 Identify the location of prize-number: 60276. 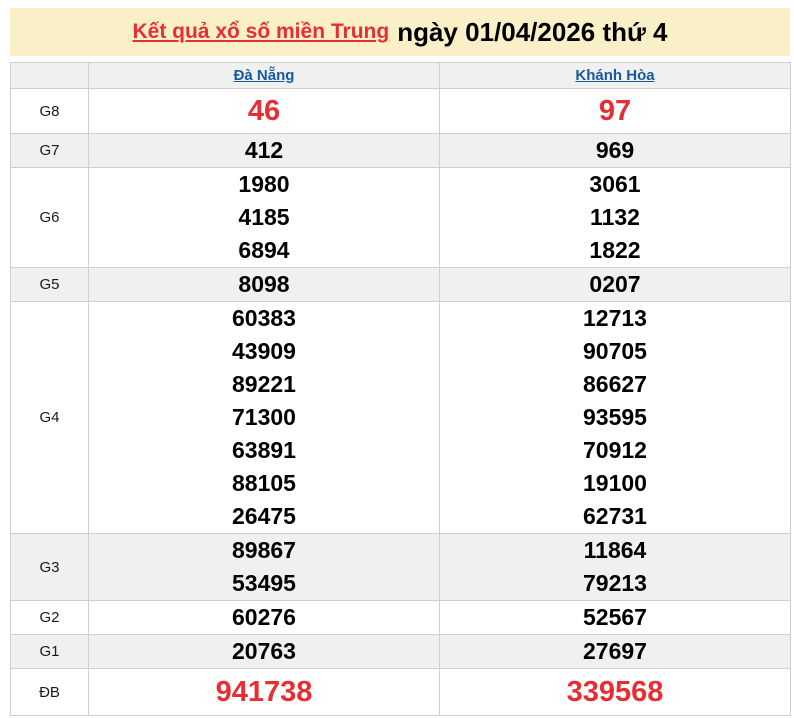
(264, 617).